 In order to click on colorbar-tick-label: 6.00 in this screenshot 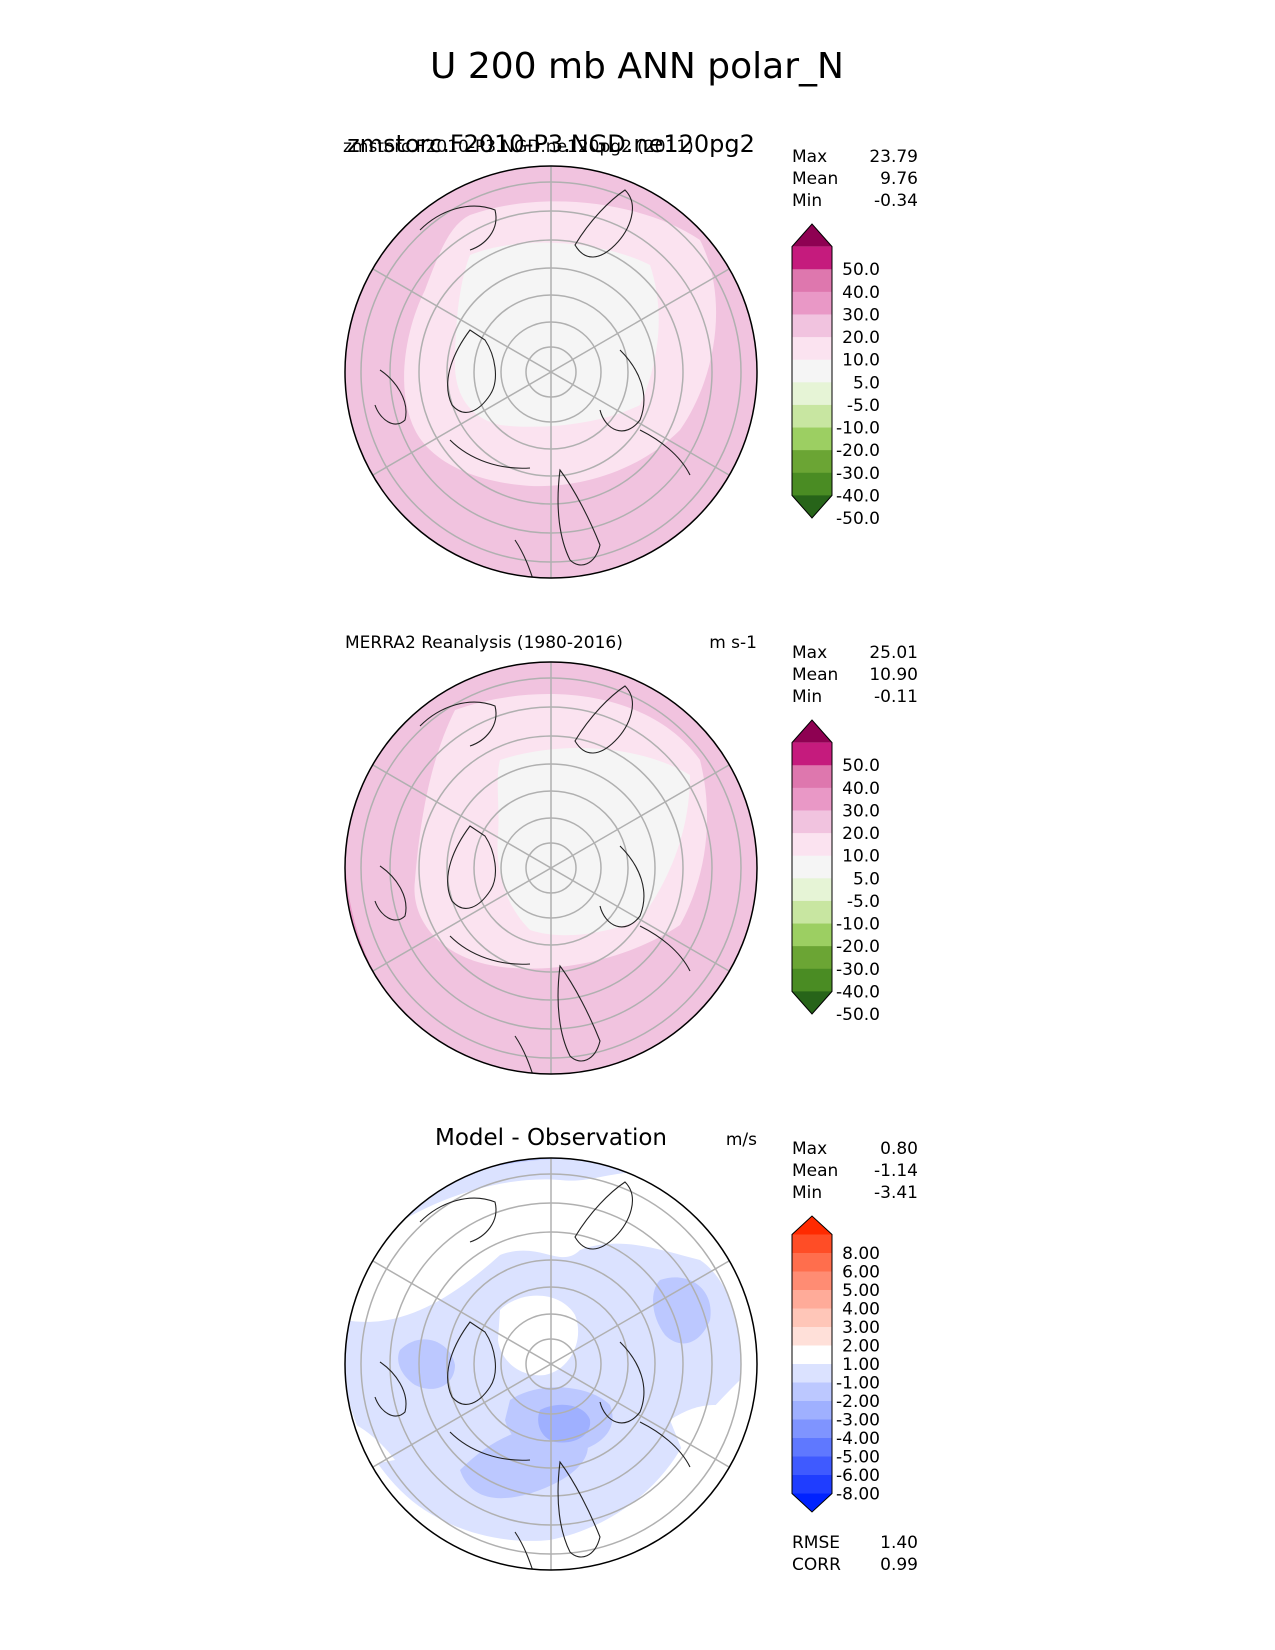, I will do `click(861, 1273)`.